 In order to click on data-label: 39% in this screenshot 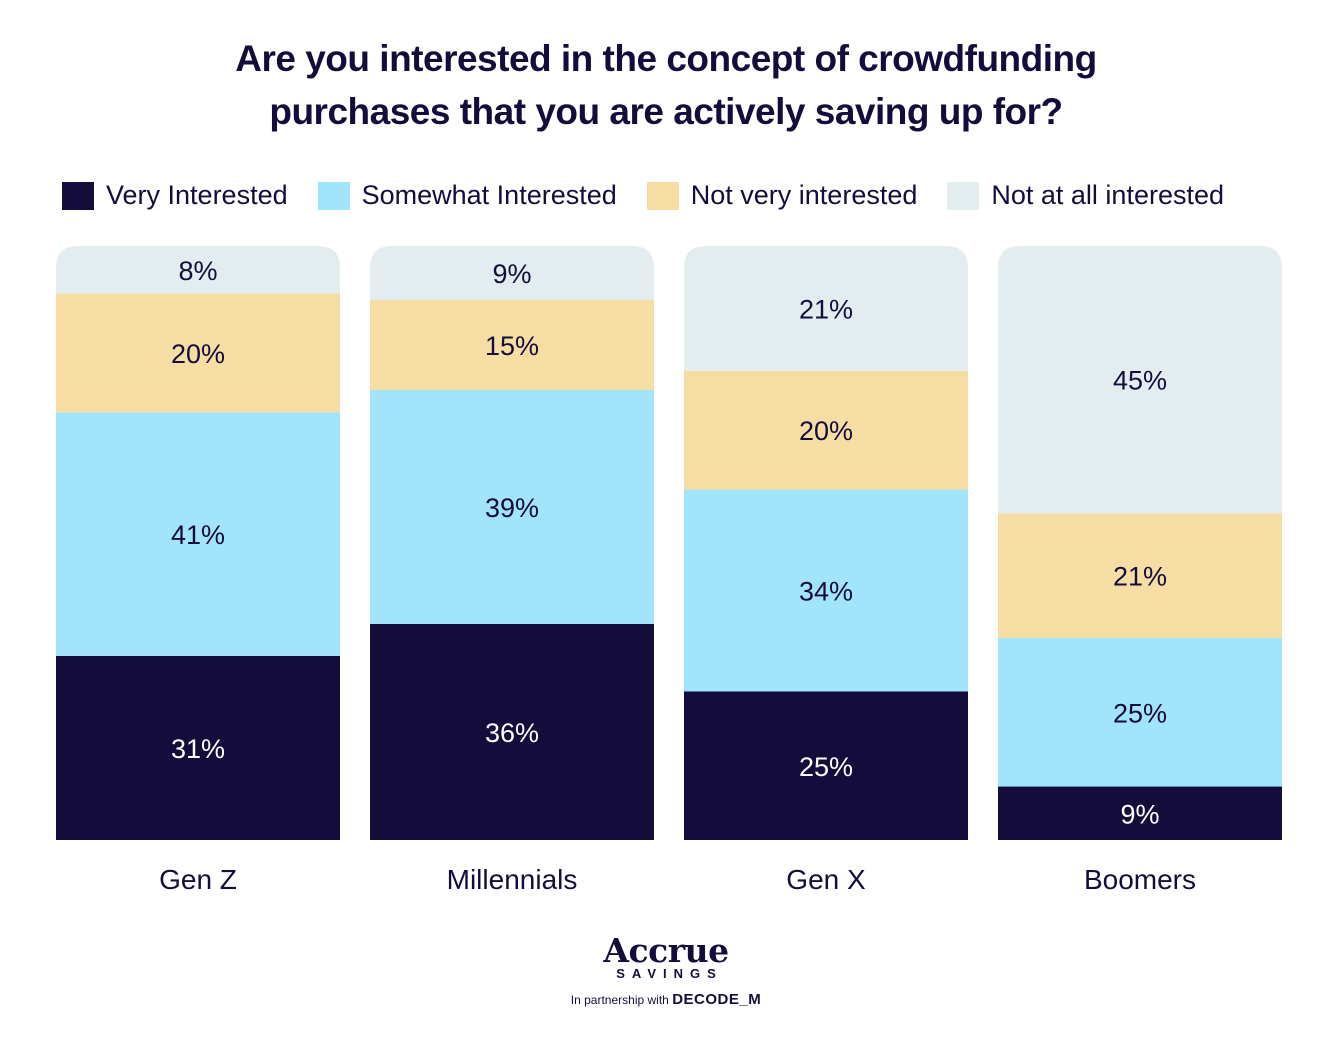, I will do `click(512, 508)`.